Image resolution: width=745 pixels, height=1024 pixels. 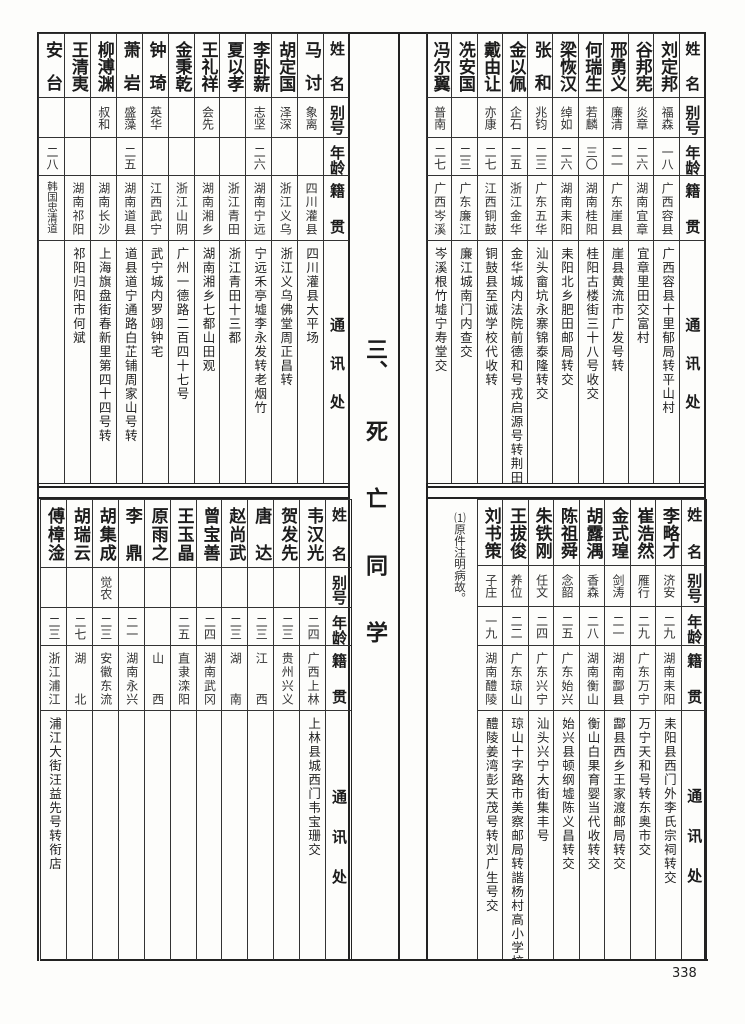 I want to click on header-age-label: 年龄, so click(x=337, y=160).